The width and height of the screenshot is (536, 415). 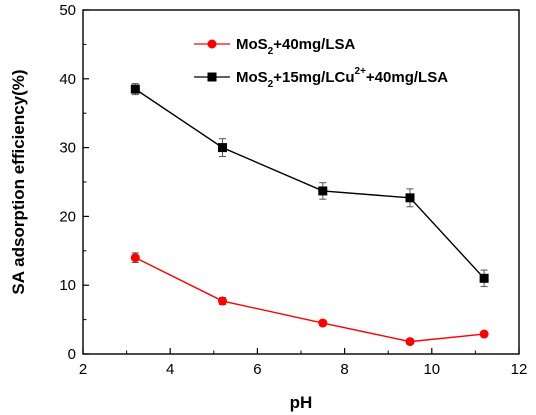 What do you see at coordinates (344, 369) in the screenshot?
I see `x-tick-label: 8` at bounding box center [344, 369].